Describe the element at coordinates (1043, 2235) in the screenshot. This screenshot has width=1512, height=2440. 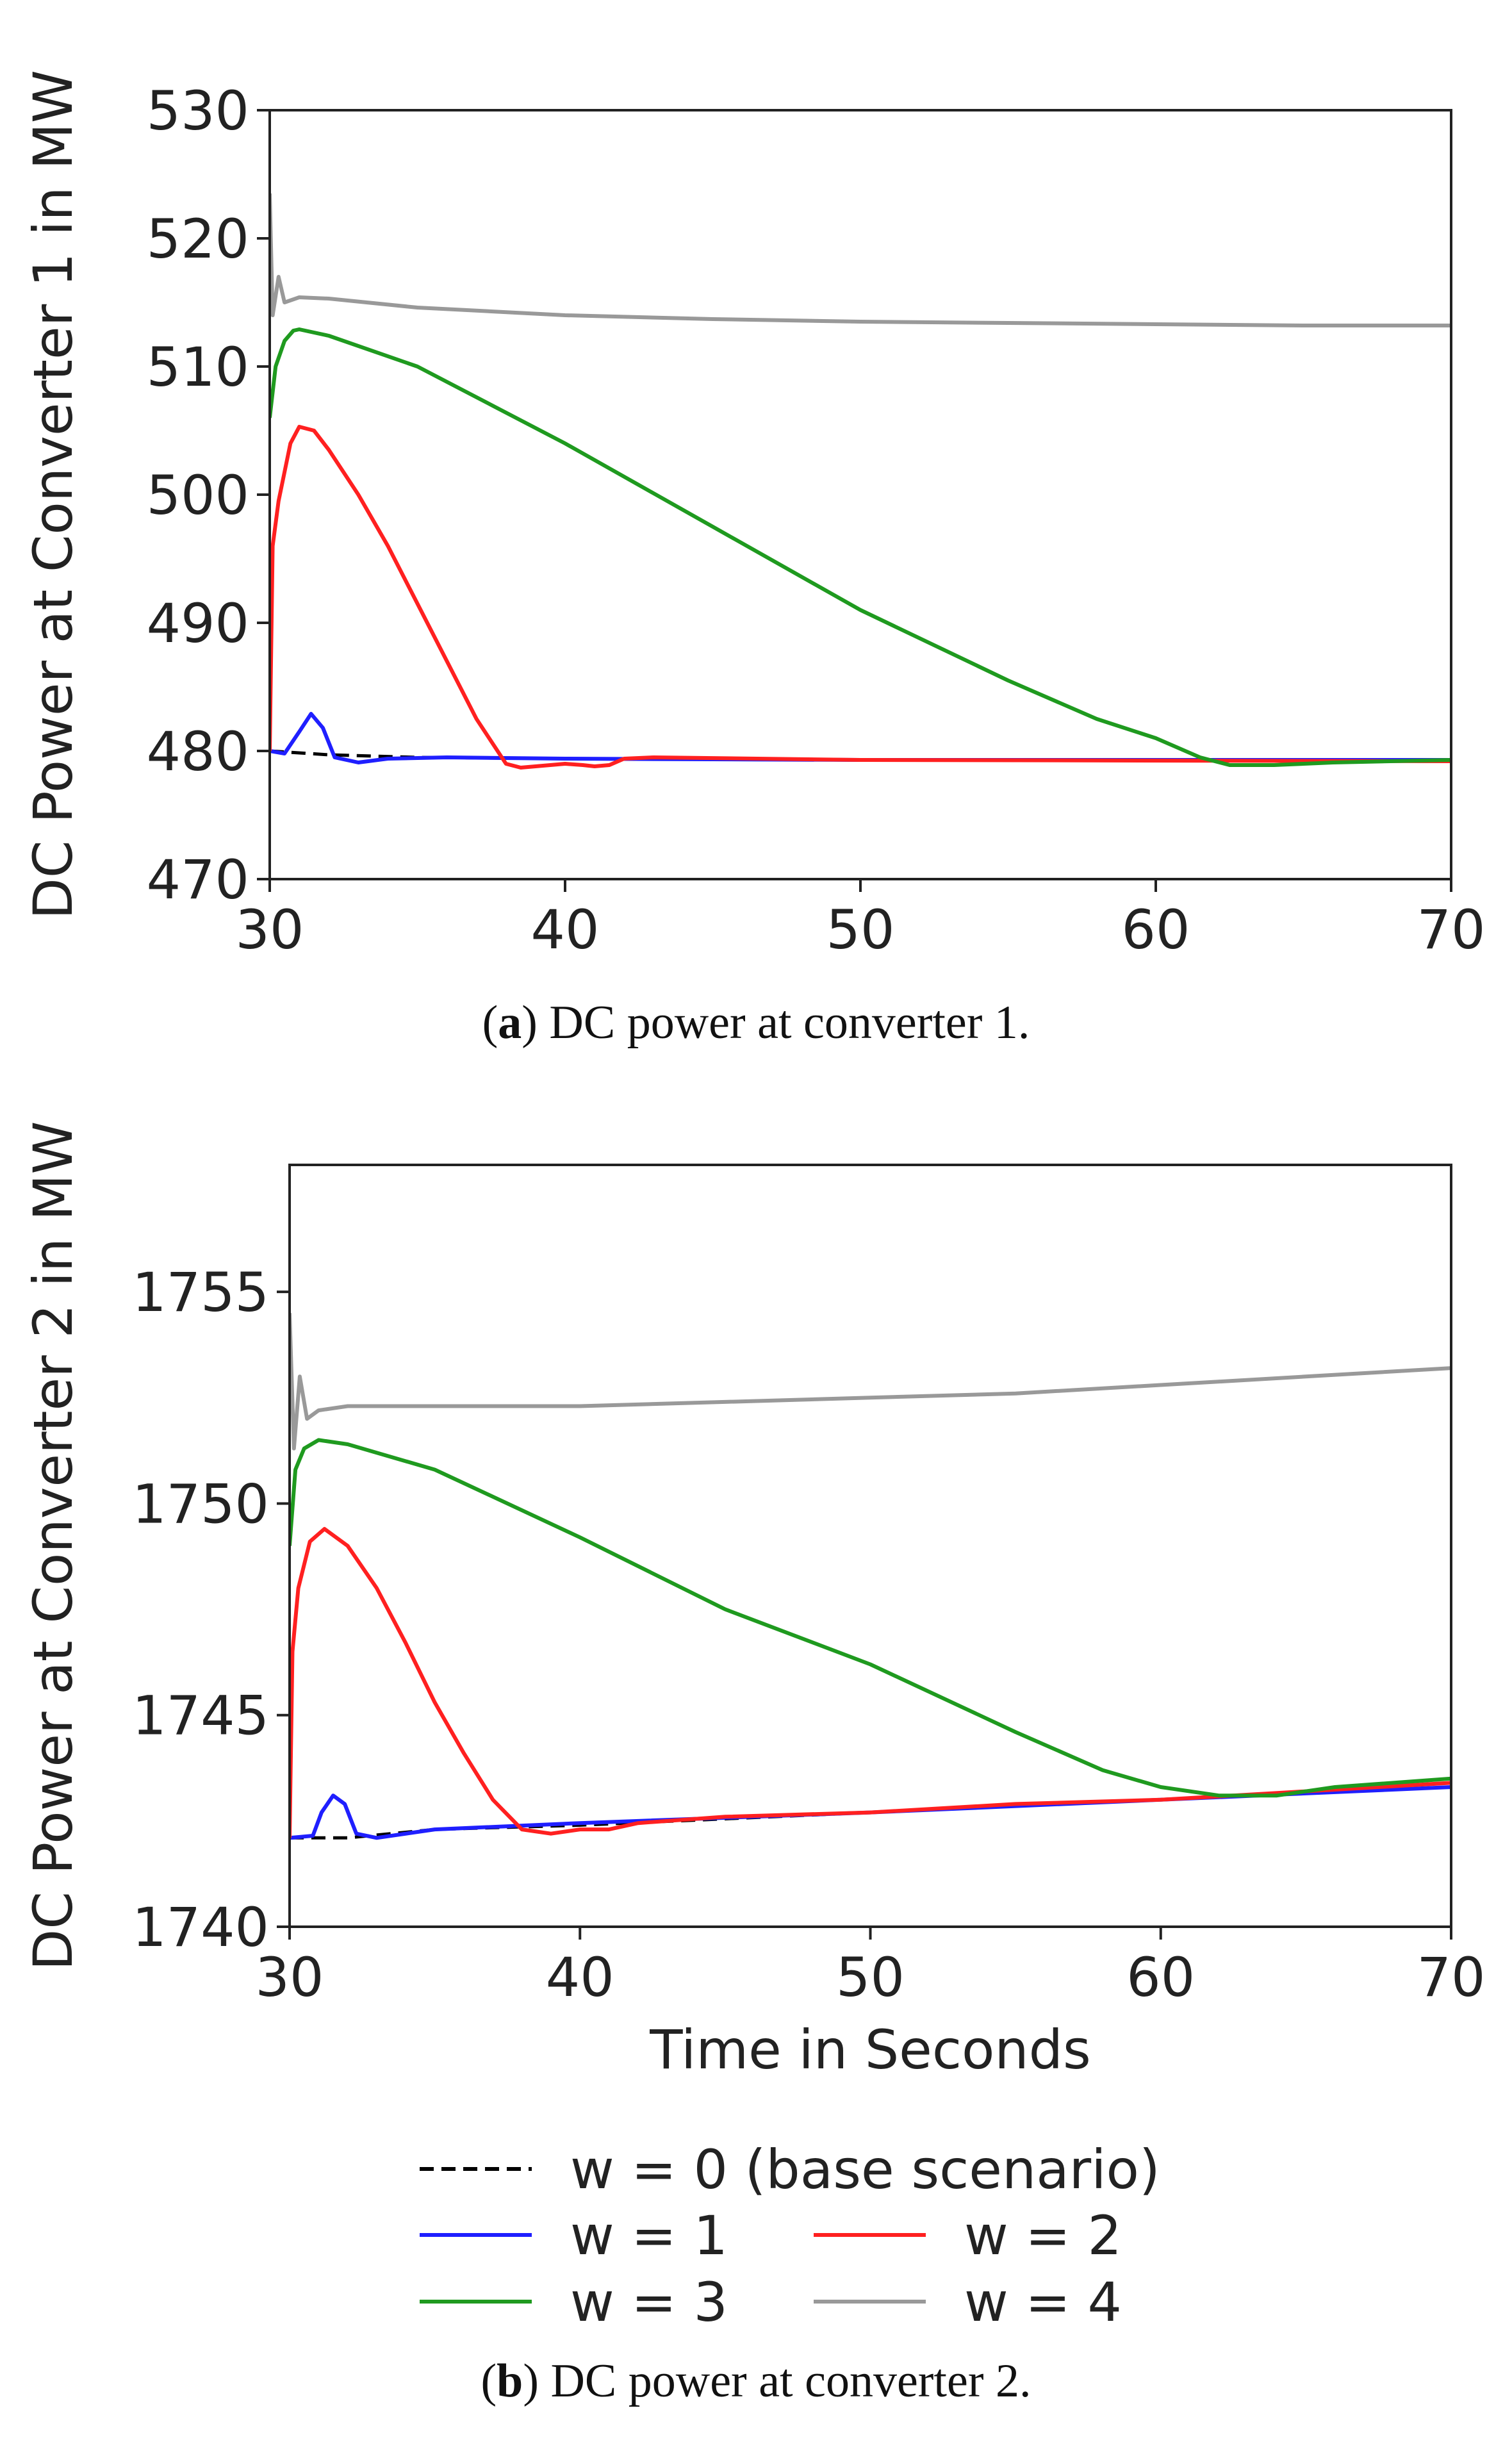
I see `legend-label-w-2: w = 2` at that location.